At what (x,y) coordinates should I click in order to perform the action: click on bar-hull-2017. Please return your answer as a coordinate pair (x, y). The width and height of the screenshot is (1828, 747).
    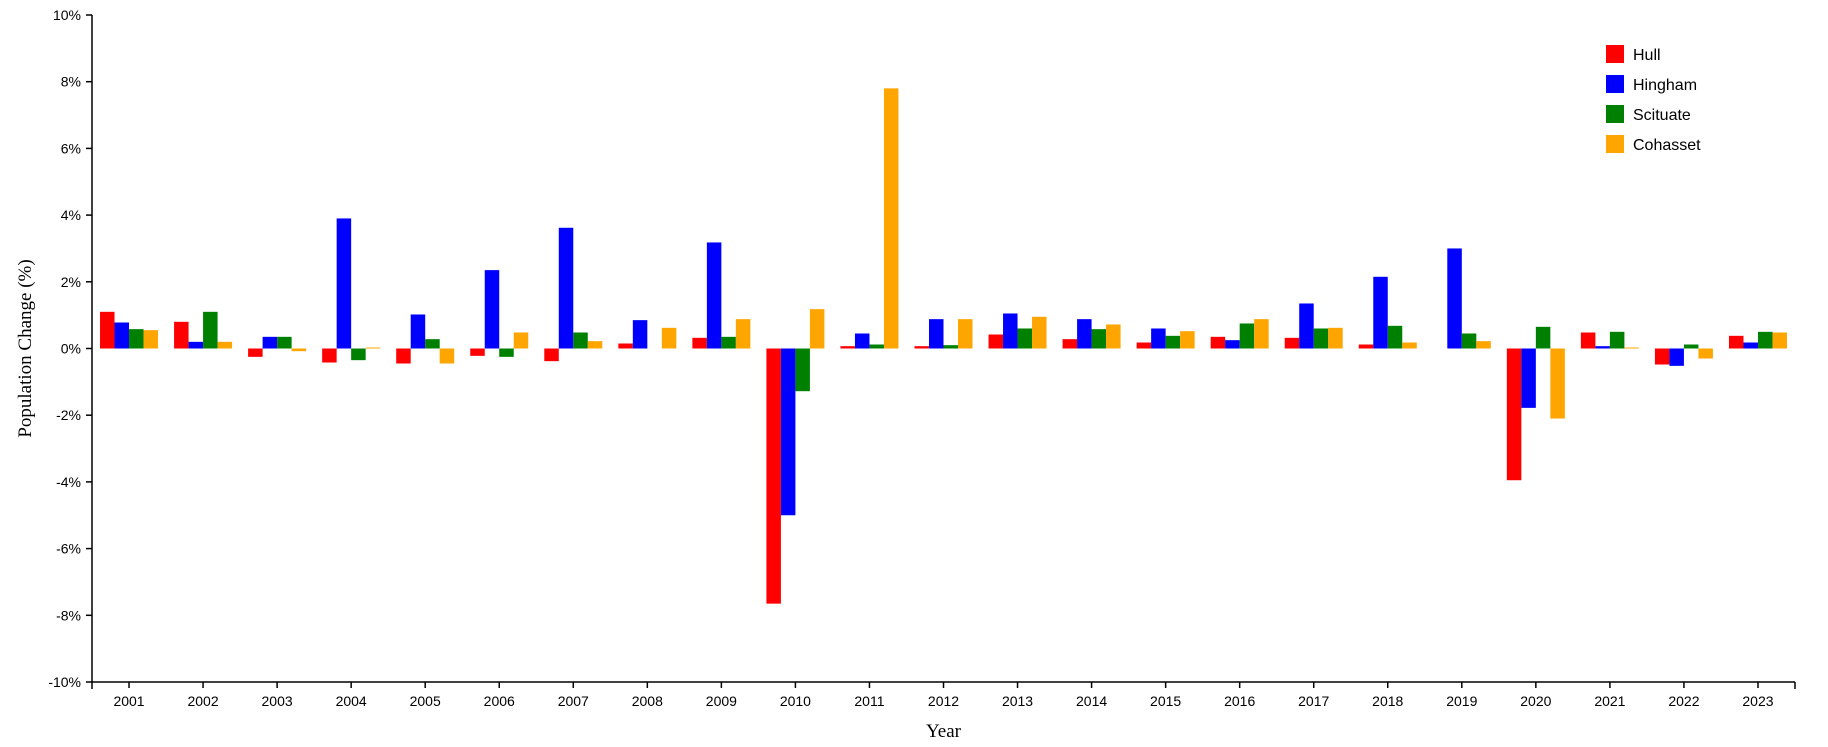
    Looking at the image, I should click on (1292, 343).